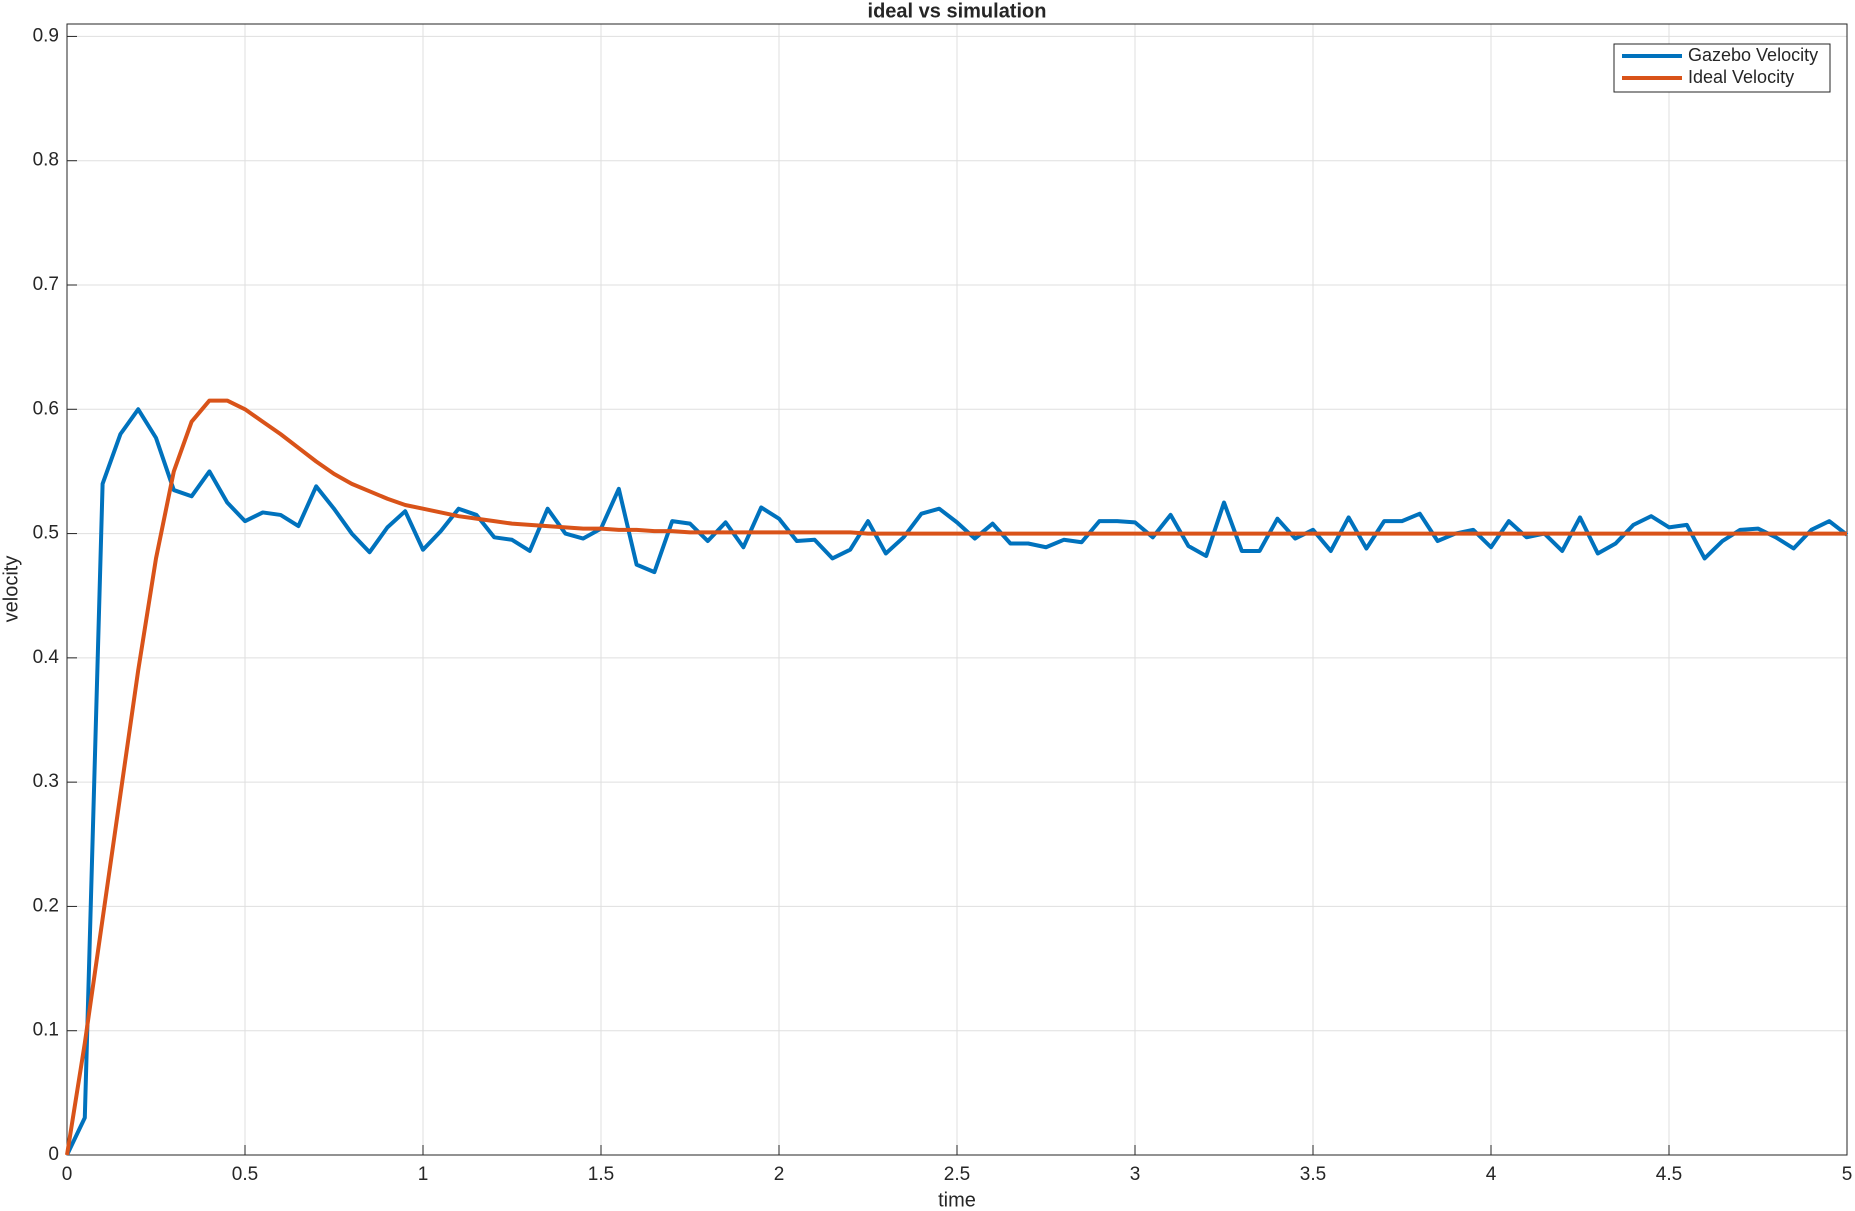 The width and height of the screenshot is (1855, 1211). I want to click on y-axis-label: velocity, so click(11, 589).